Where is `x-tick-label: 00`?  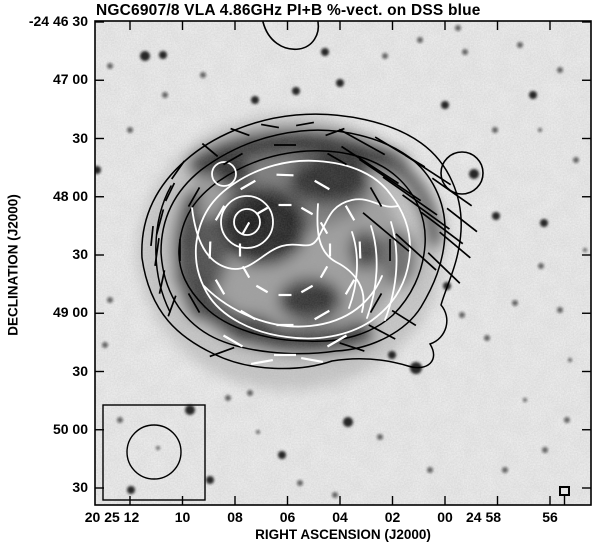
x-tick-label: 00 is located at coordinates (445, 517).